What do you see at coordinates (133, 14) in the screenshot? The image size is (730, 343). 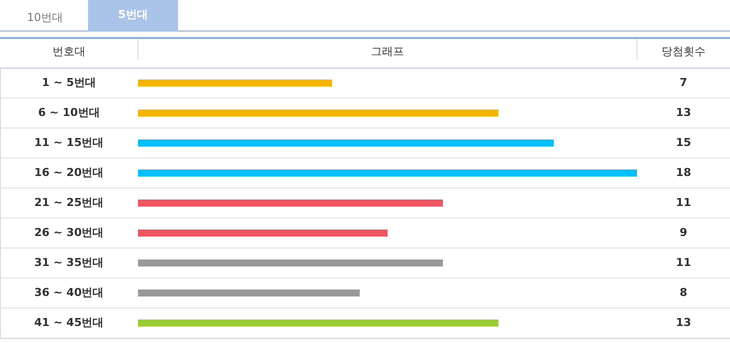 I see `text: 5번대` at bounding box center [133, 14].